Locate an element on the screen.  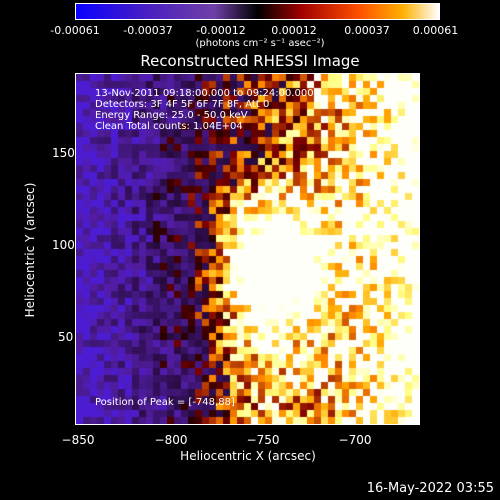
colorbar is located at coordinates (257, 11).